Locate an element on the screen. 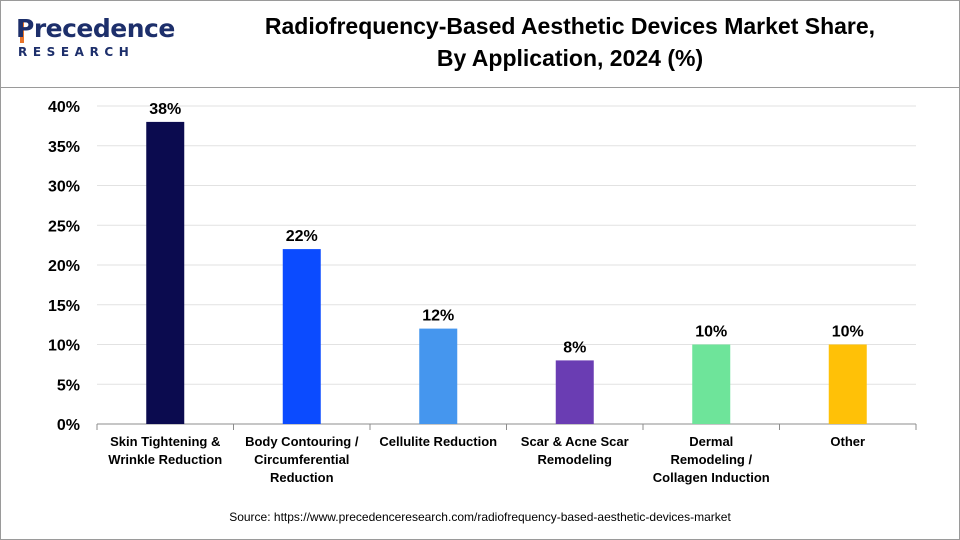 The height and width of the screenshot is (540, 960). y-tick-label: 5% is located at coordinates (68, 385).